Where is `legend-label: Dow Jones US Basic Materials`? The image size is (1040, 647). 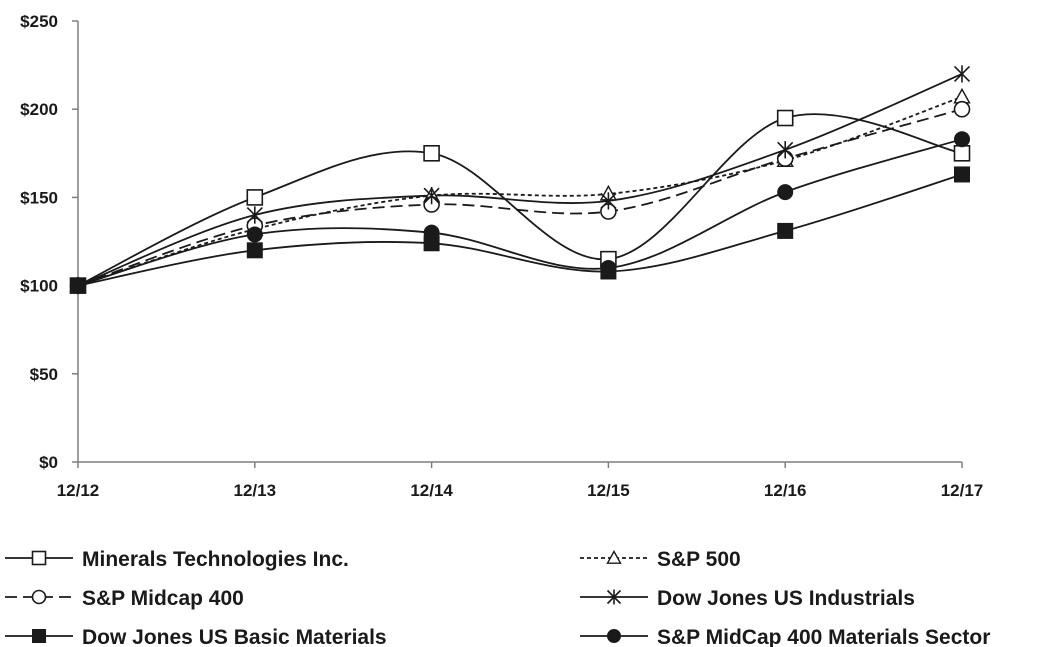
legend-label: Dow Jones US Basic Materials is located at coordinates (234, 636).